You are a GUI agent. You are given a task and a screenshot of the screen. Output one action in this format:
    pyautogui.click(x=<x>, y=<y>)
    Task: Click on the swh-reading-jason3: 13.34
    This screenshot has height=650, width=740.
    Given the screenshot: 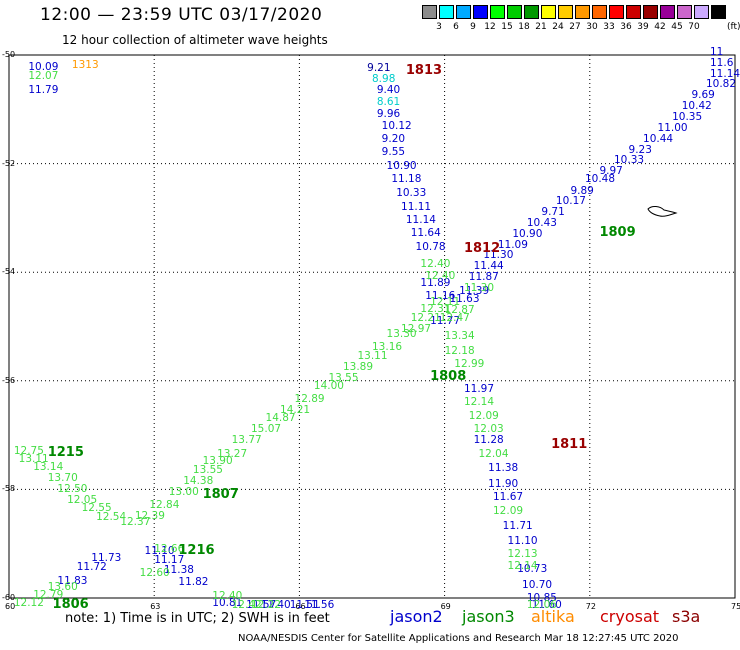 What is the action you would take?
    pyautogui.click(x=459, y=335)
    